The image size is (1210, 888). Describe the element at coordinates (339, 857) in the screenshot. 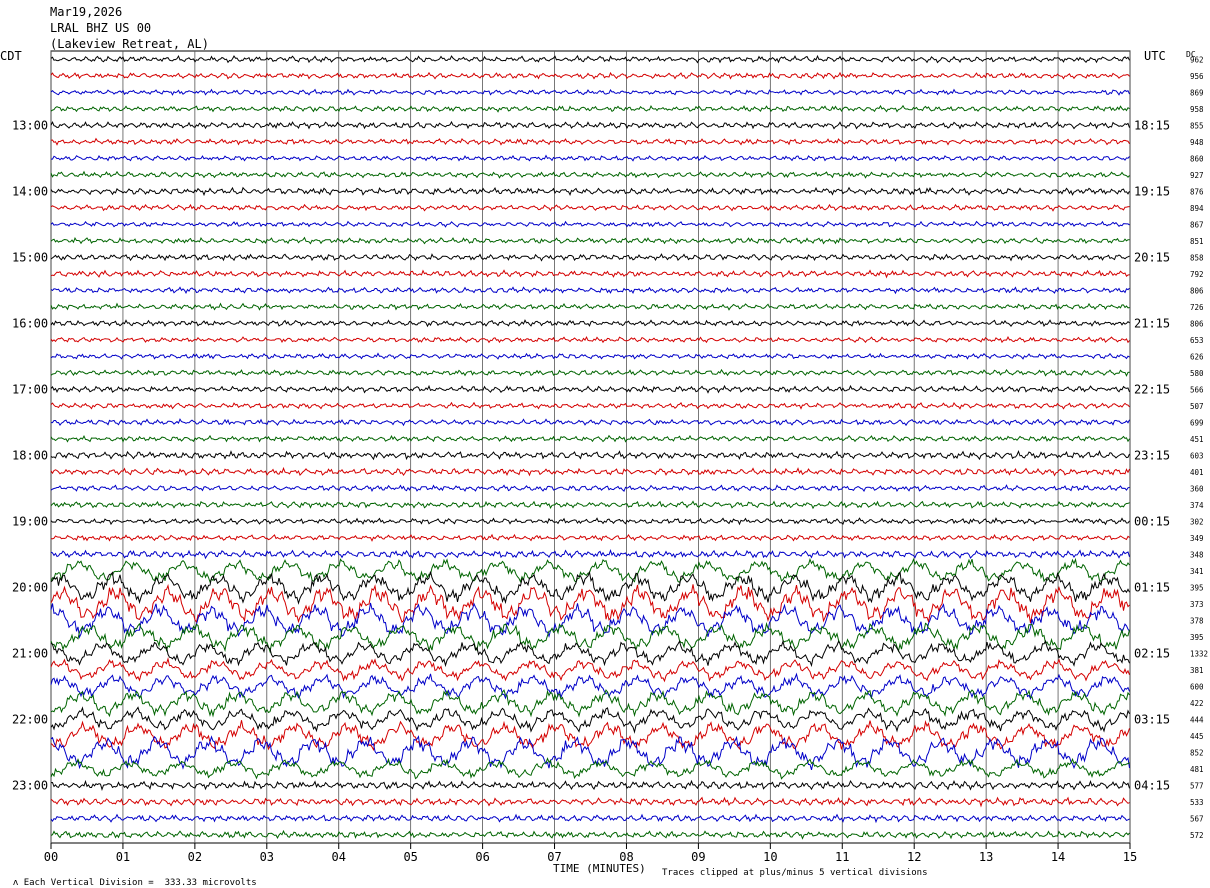

I see `x-tick-label: 04` at that location.